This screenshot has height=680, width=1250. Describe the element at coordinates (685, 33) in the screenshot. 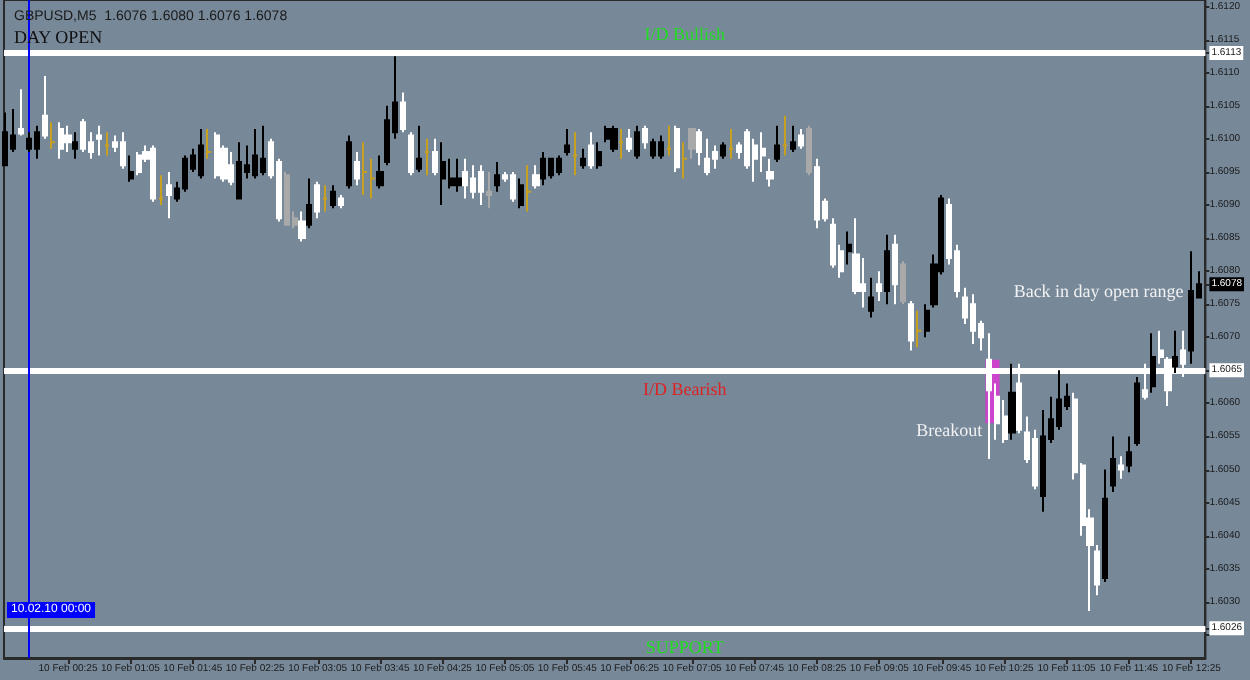

I see `ref-line-label: I/D Bullish` at that location.